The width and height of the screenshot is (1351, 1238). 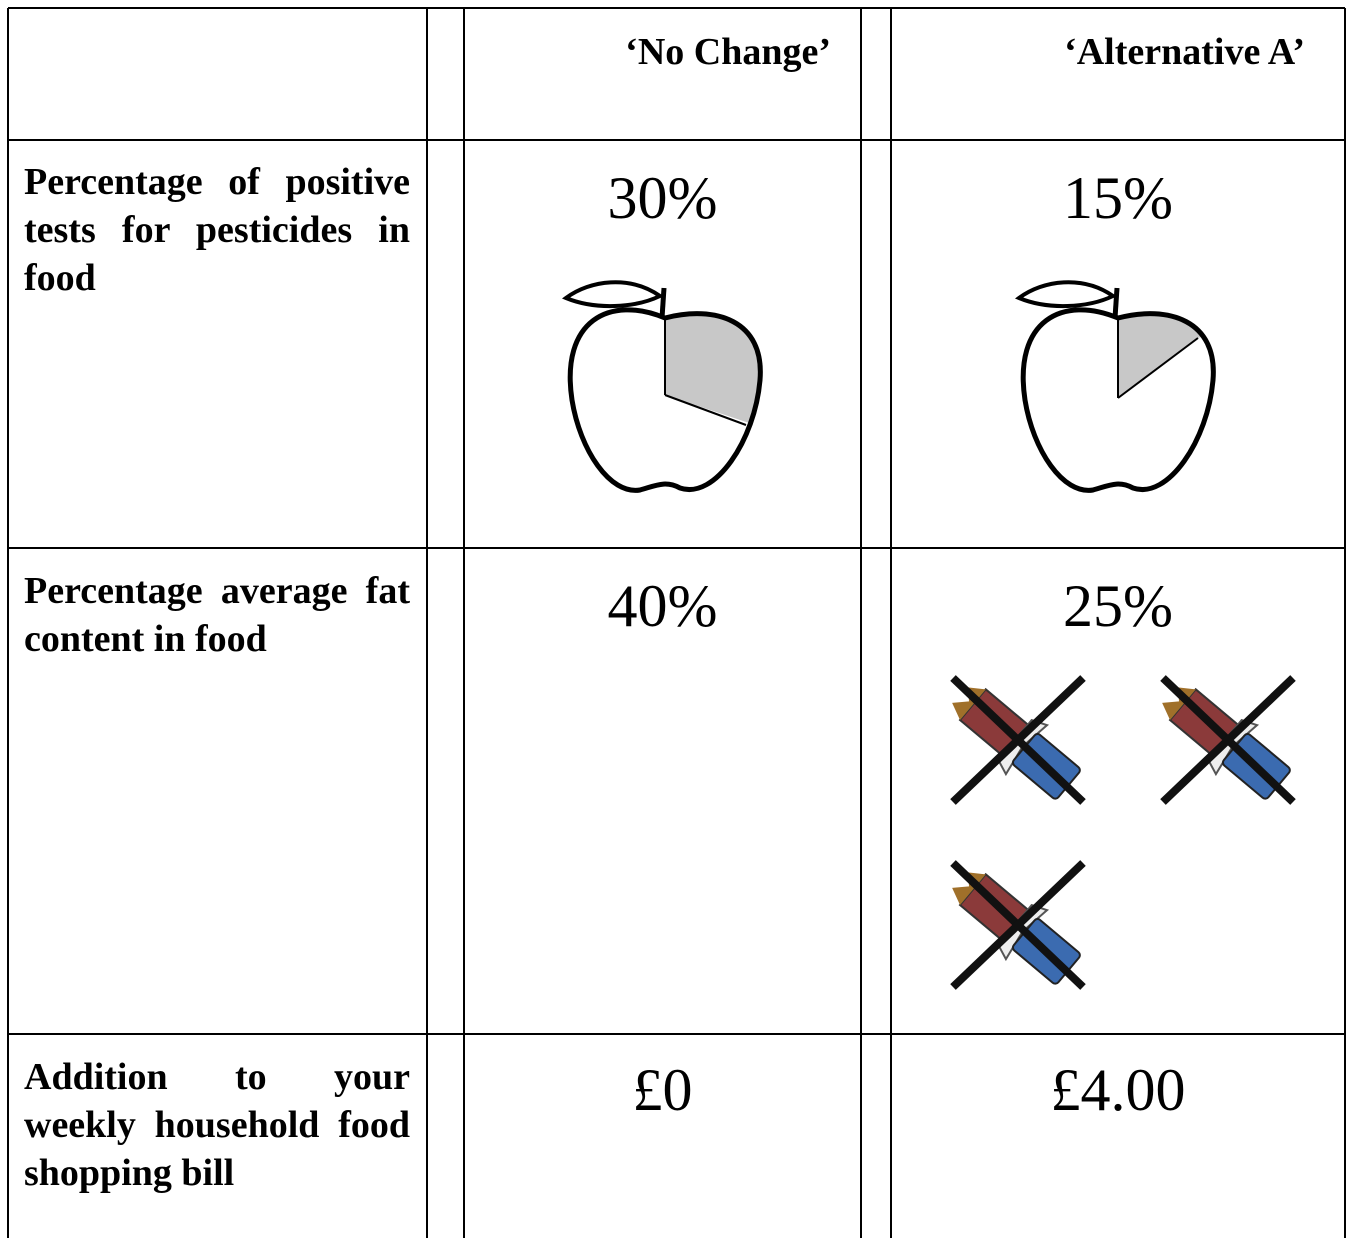 I want to click on column-header: ‘Alternative A’, so click(x=1184, y=52).